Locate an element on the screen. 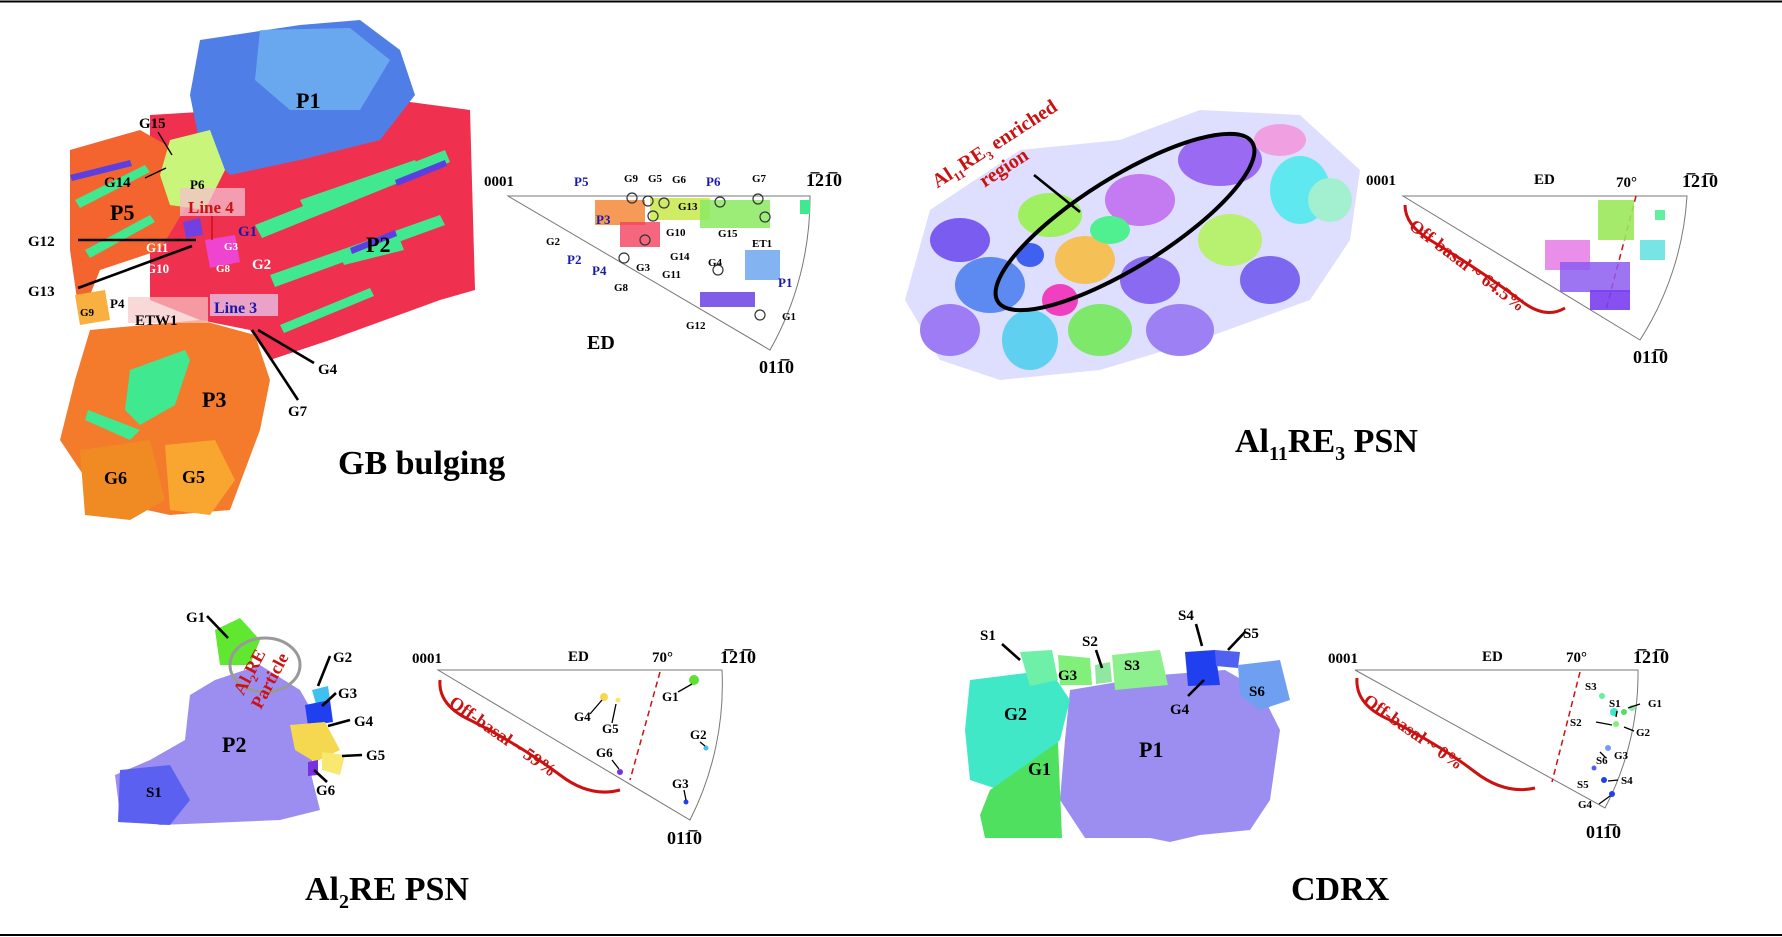 The width and height of the screenshot is (1782, 937). cdrx-label-s4: S4 is located at coordinates (1186, 616).